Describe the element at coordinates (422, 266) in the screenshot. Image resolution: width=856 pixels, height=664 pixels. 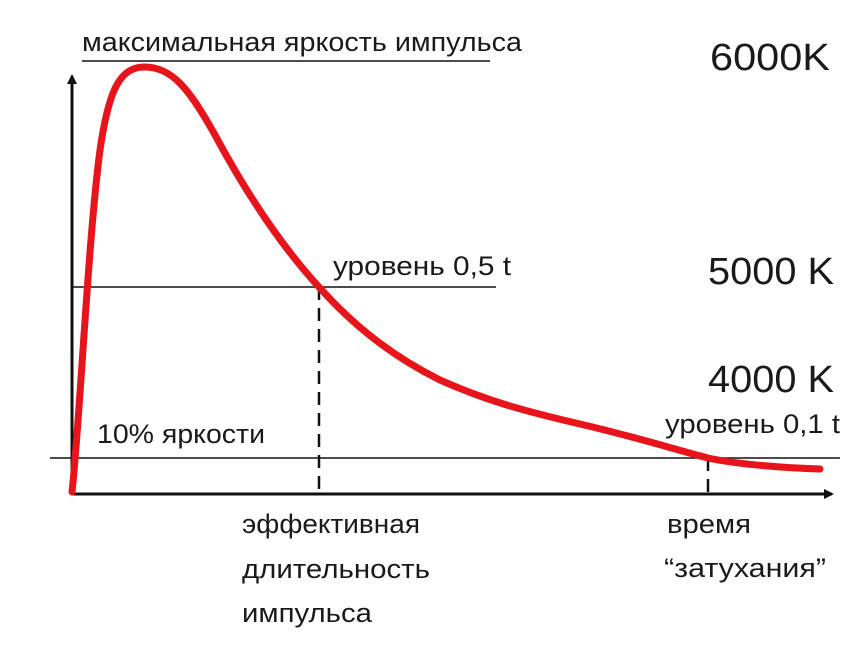
I see `half-level-label: уровень 0,5 t` at that location.